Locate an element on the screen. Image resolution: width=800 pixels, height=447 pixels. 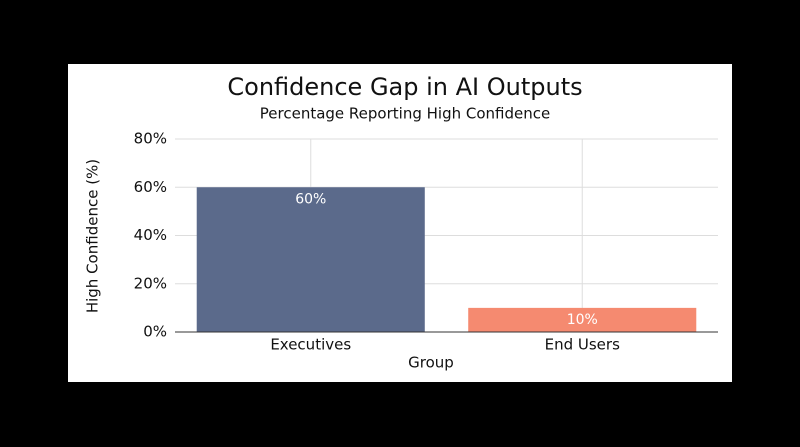
y-tick-label: 60% is located at coordinates (150, 187).